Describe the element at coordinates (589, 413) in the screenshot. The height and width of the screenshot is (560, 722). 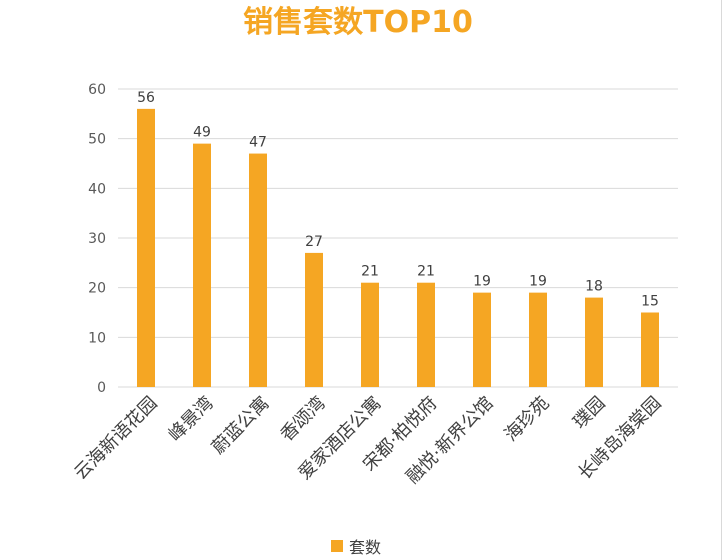
I see `x-category-label: 璞园` at that location.